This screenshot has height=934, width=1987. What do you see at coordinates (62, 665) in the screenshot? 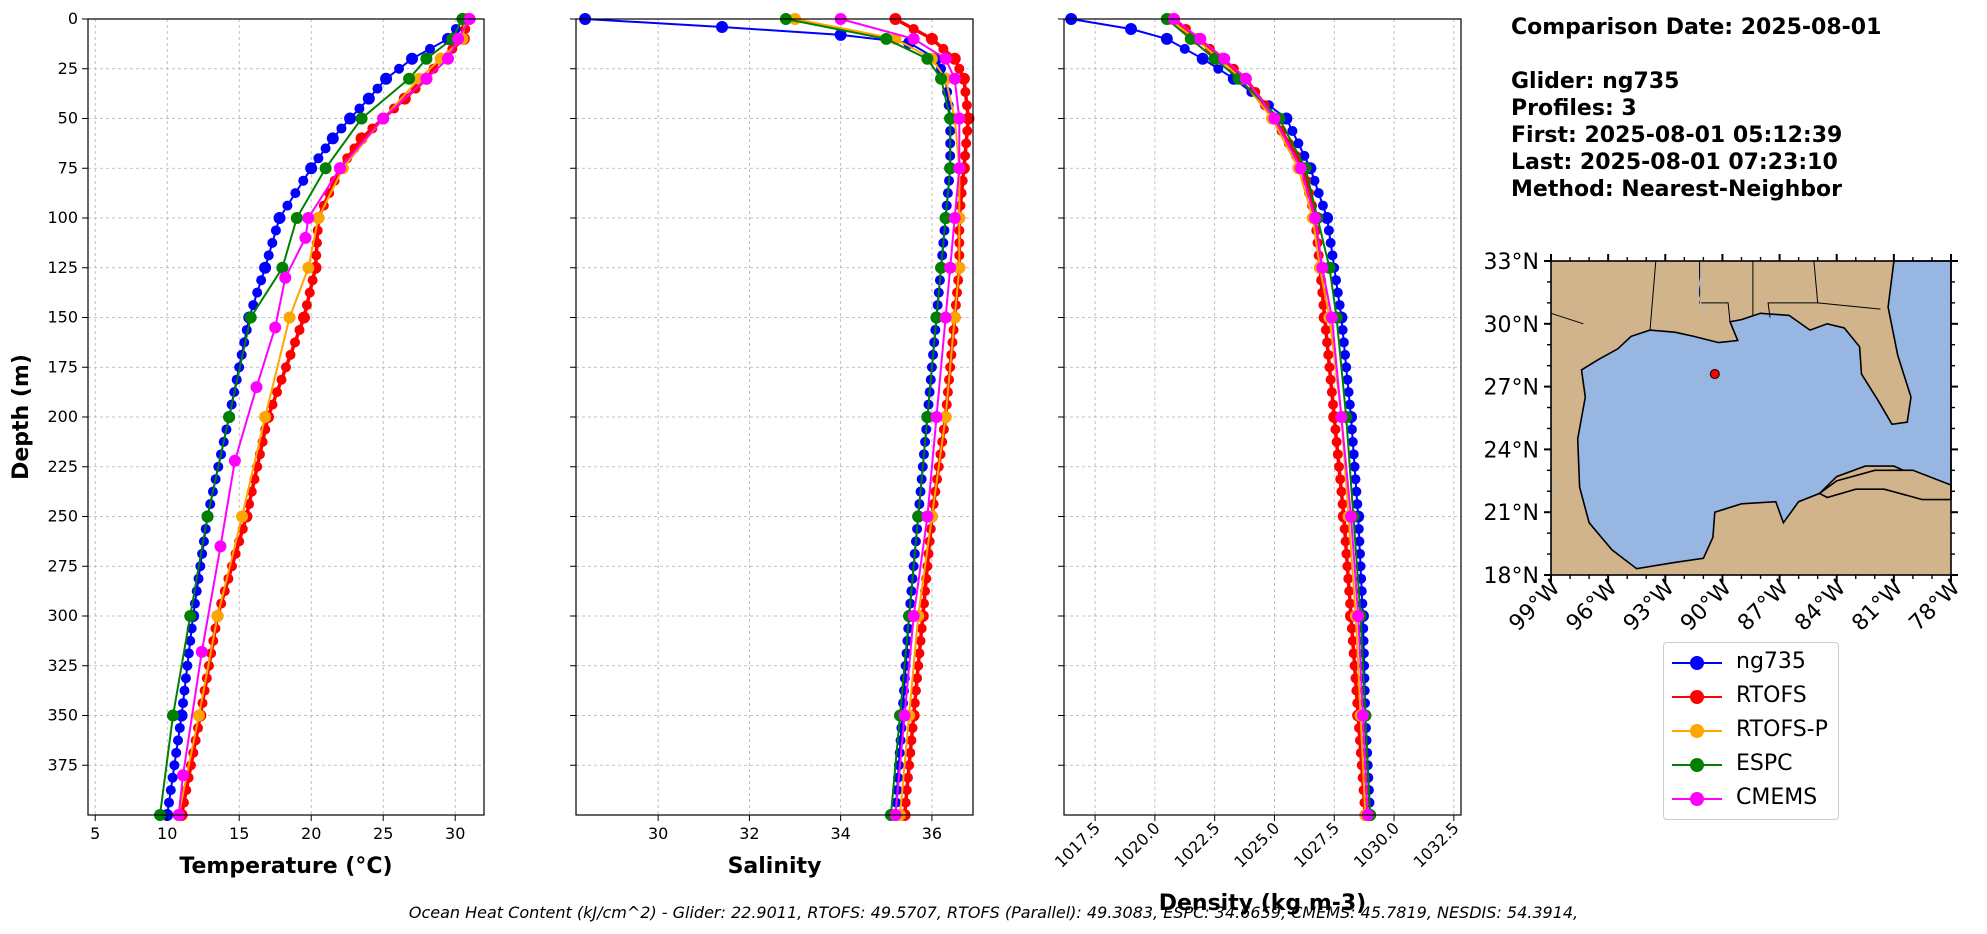
I see `y-tick-label: 325` at bounding box center [62, 665].